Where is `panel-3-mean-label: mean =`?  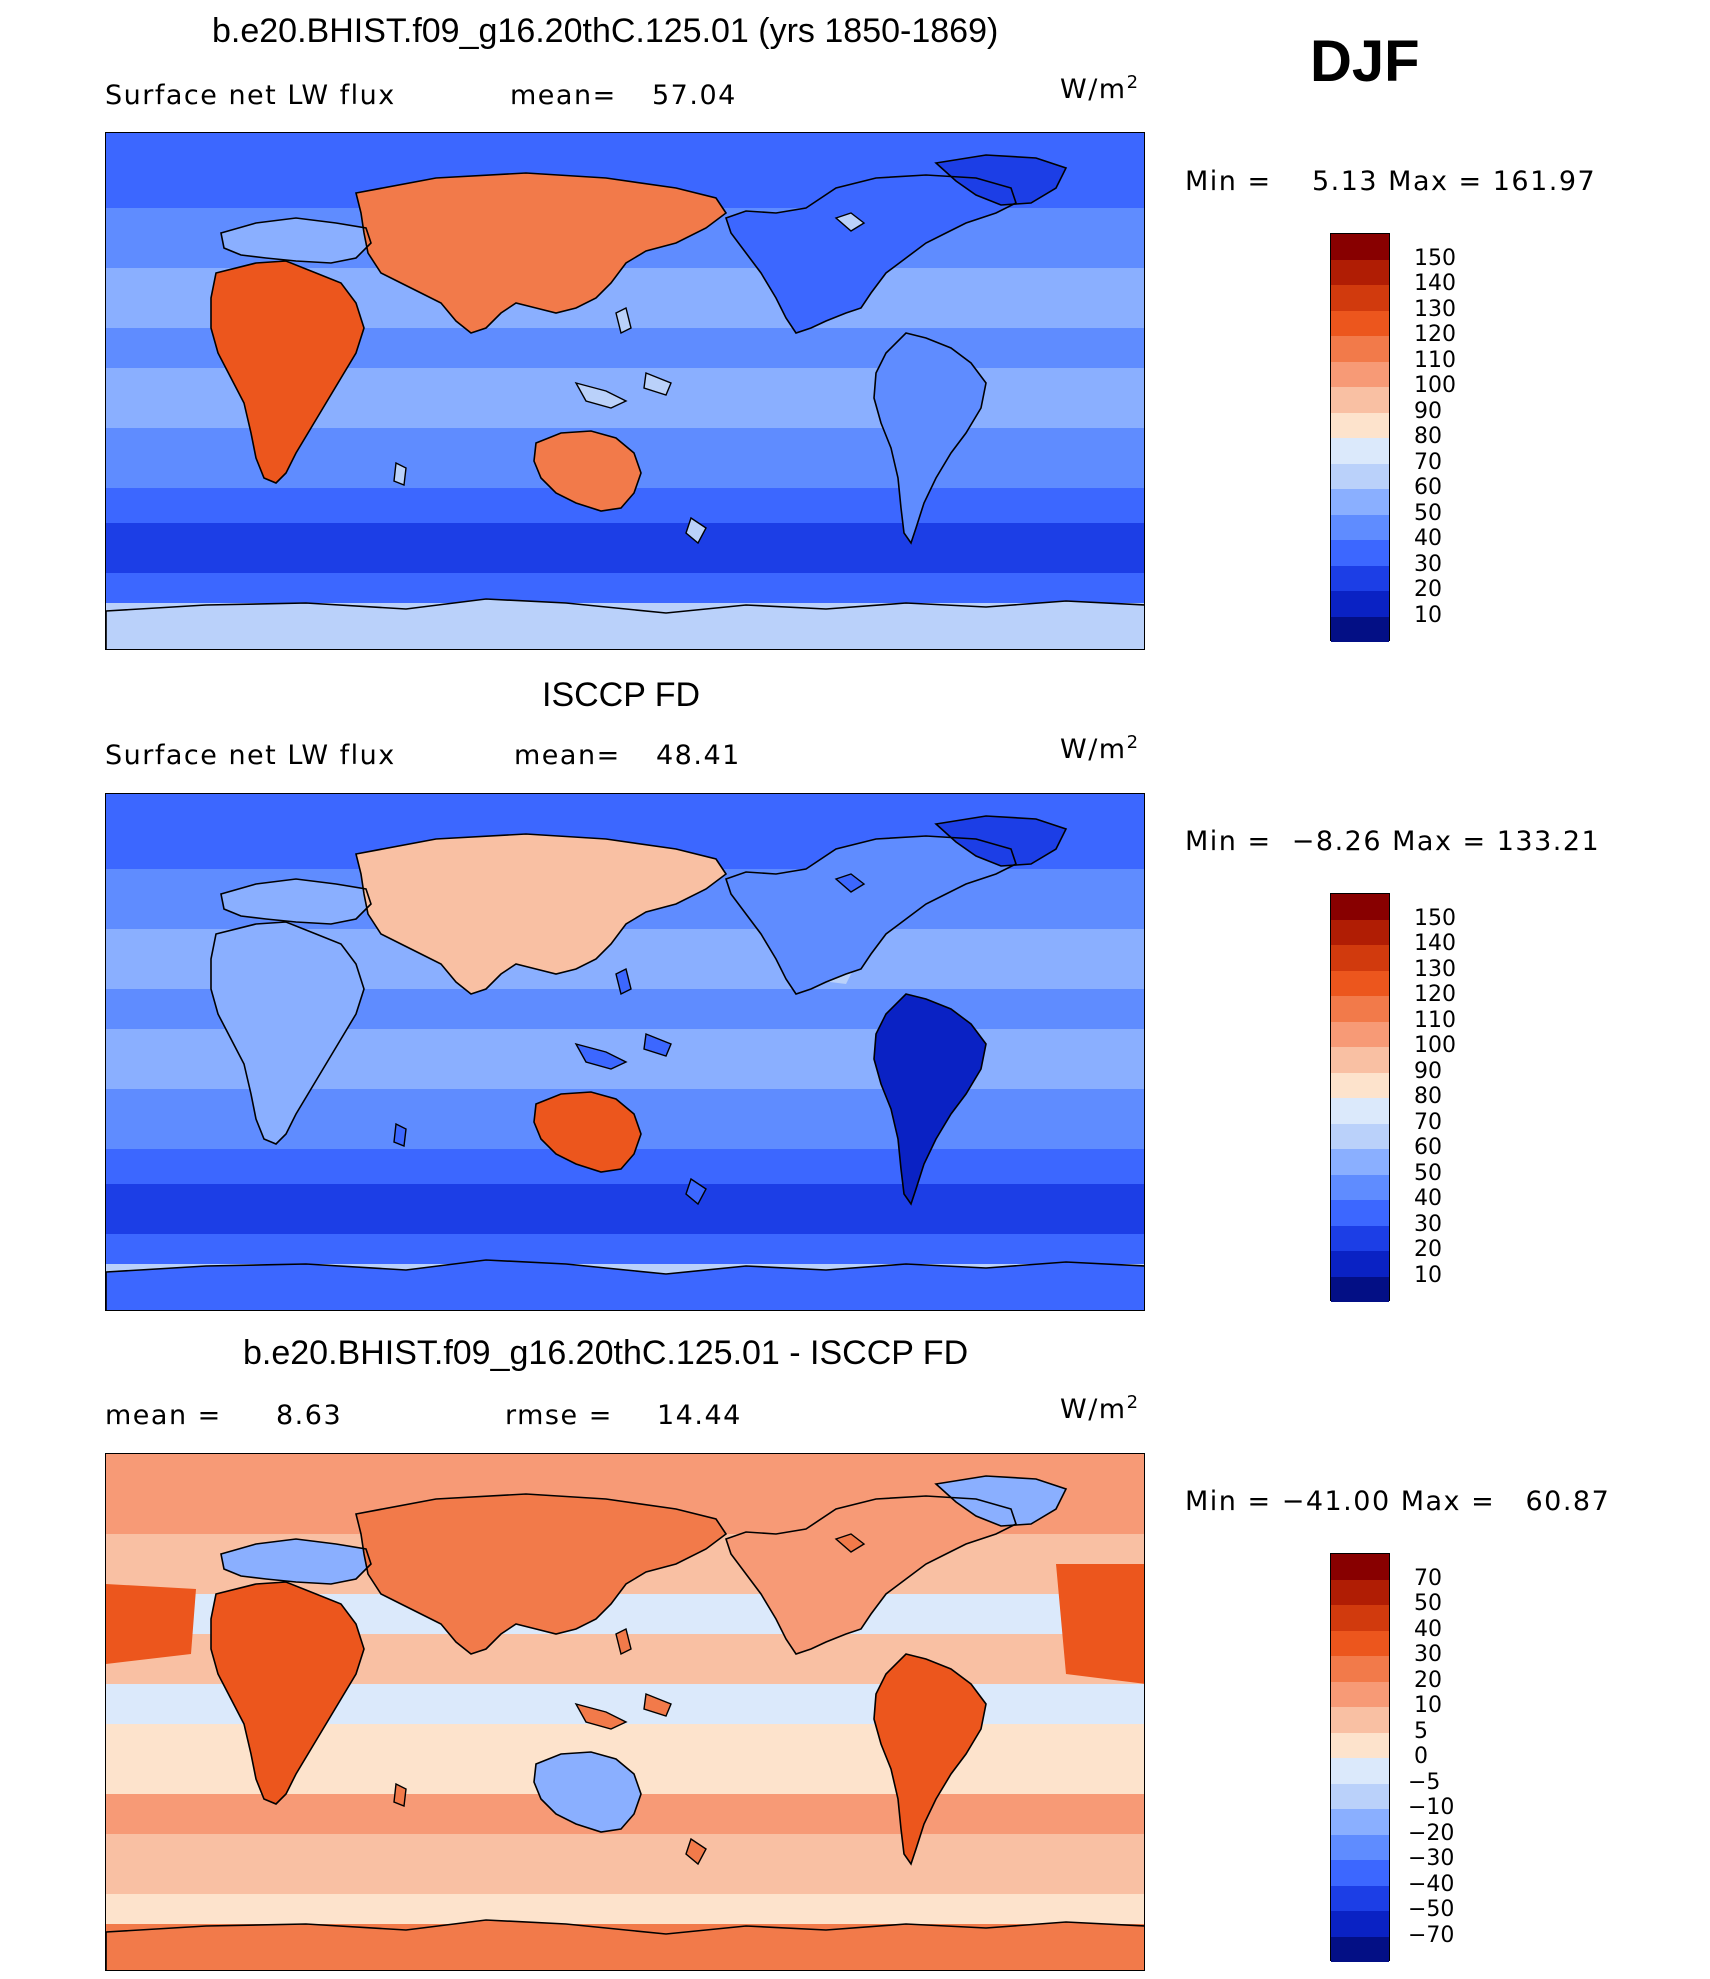
panel-3-mean-label: mean = is located at coordinates (163, 1415).